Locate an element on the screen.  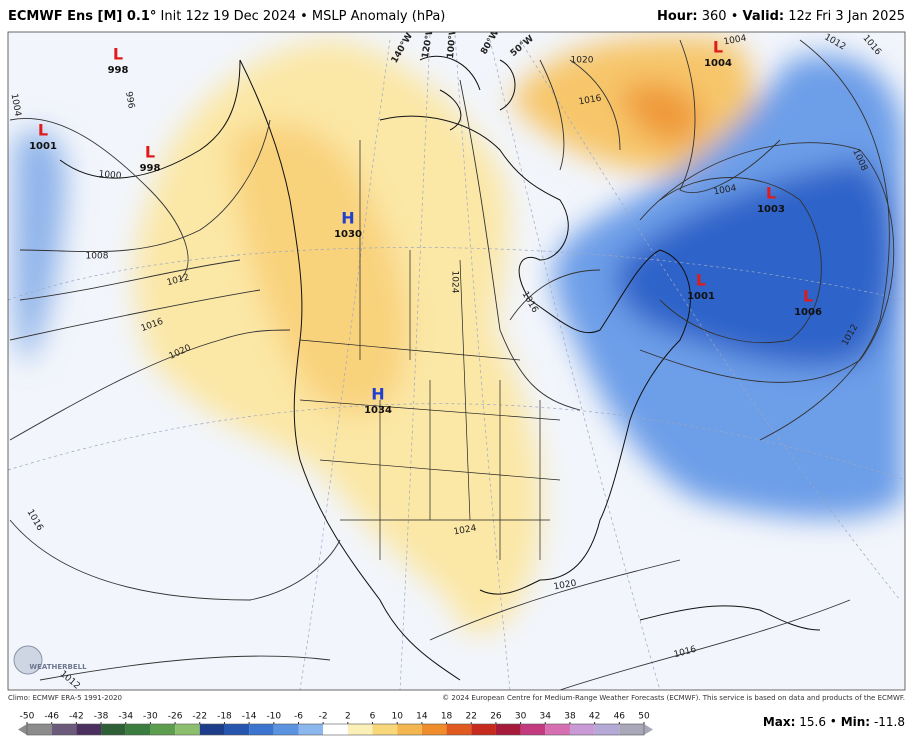
negative-anomaly-core is located at coordinates (755, 263).